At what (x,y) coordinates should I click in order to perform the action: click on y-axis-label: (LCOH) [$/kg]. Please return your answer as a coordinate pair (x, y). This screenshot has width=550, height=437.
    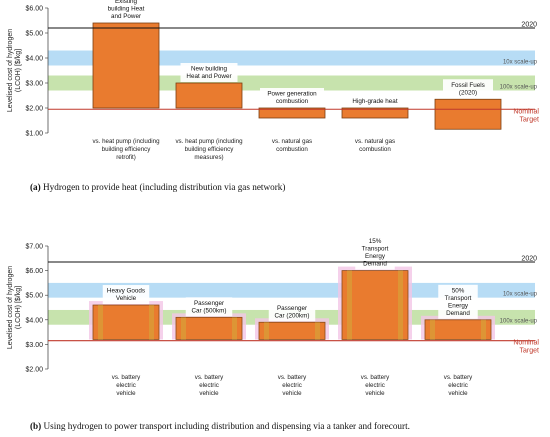
    Looking at the image, I should click on (18, 307).